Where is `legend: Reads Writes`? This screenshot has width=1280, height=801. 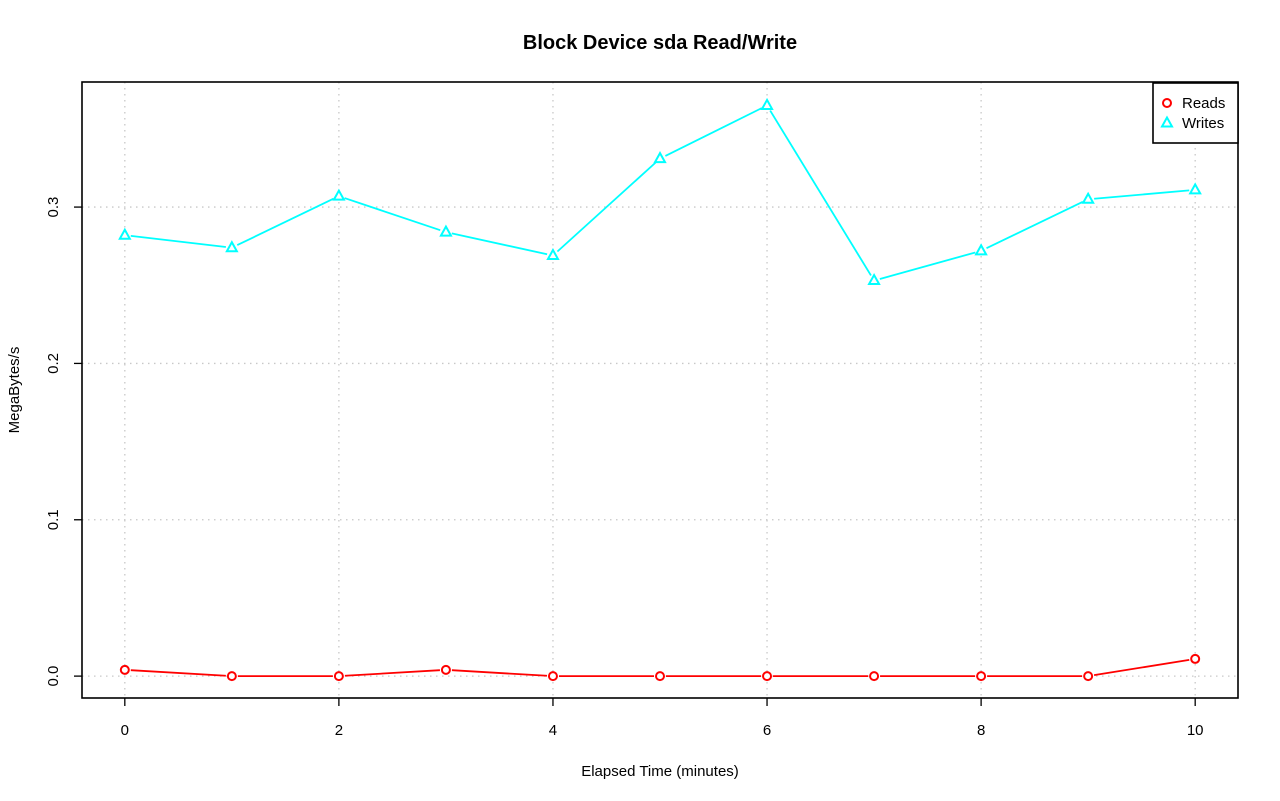 legend: Reads Writes is located at coordinates (1195, 113).